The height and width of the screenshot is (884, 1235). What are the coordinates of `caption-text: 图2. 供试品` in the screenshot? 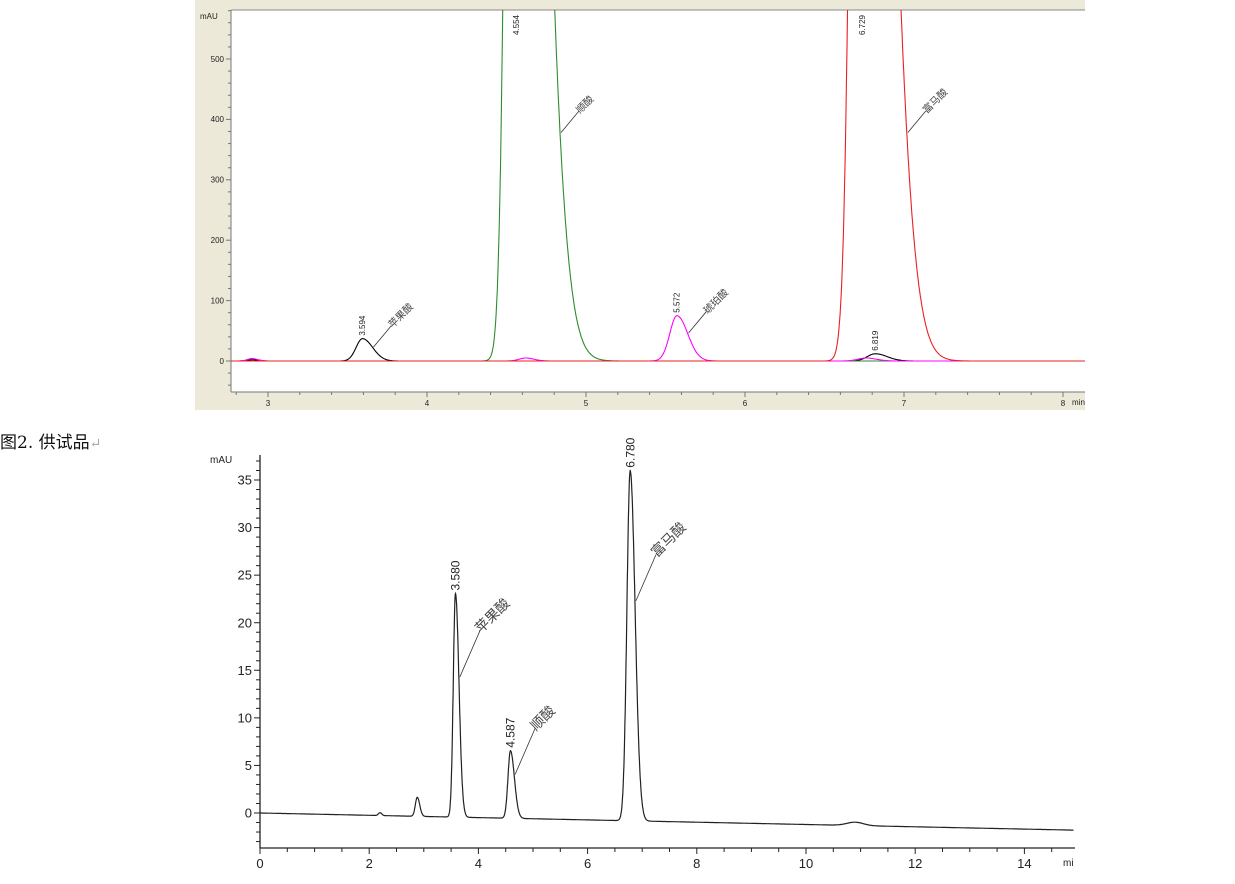 It's located at (45, 443).